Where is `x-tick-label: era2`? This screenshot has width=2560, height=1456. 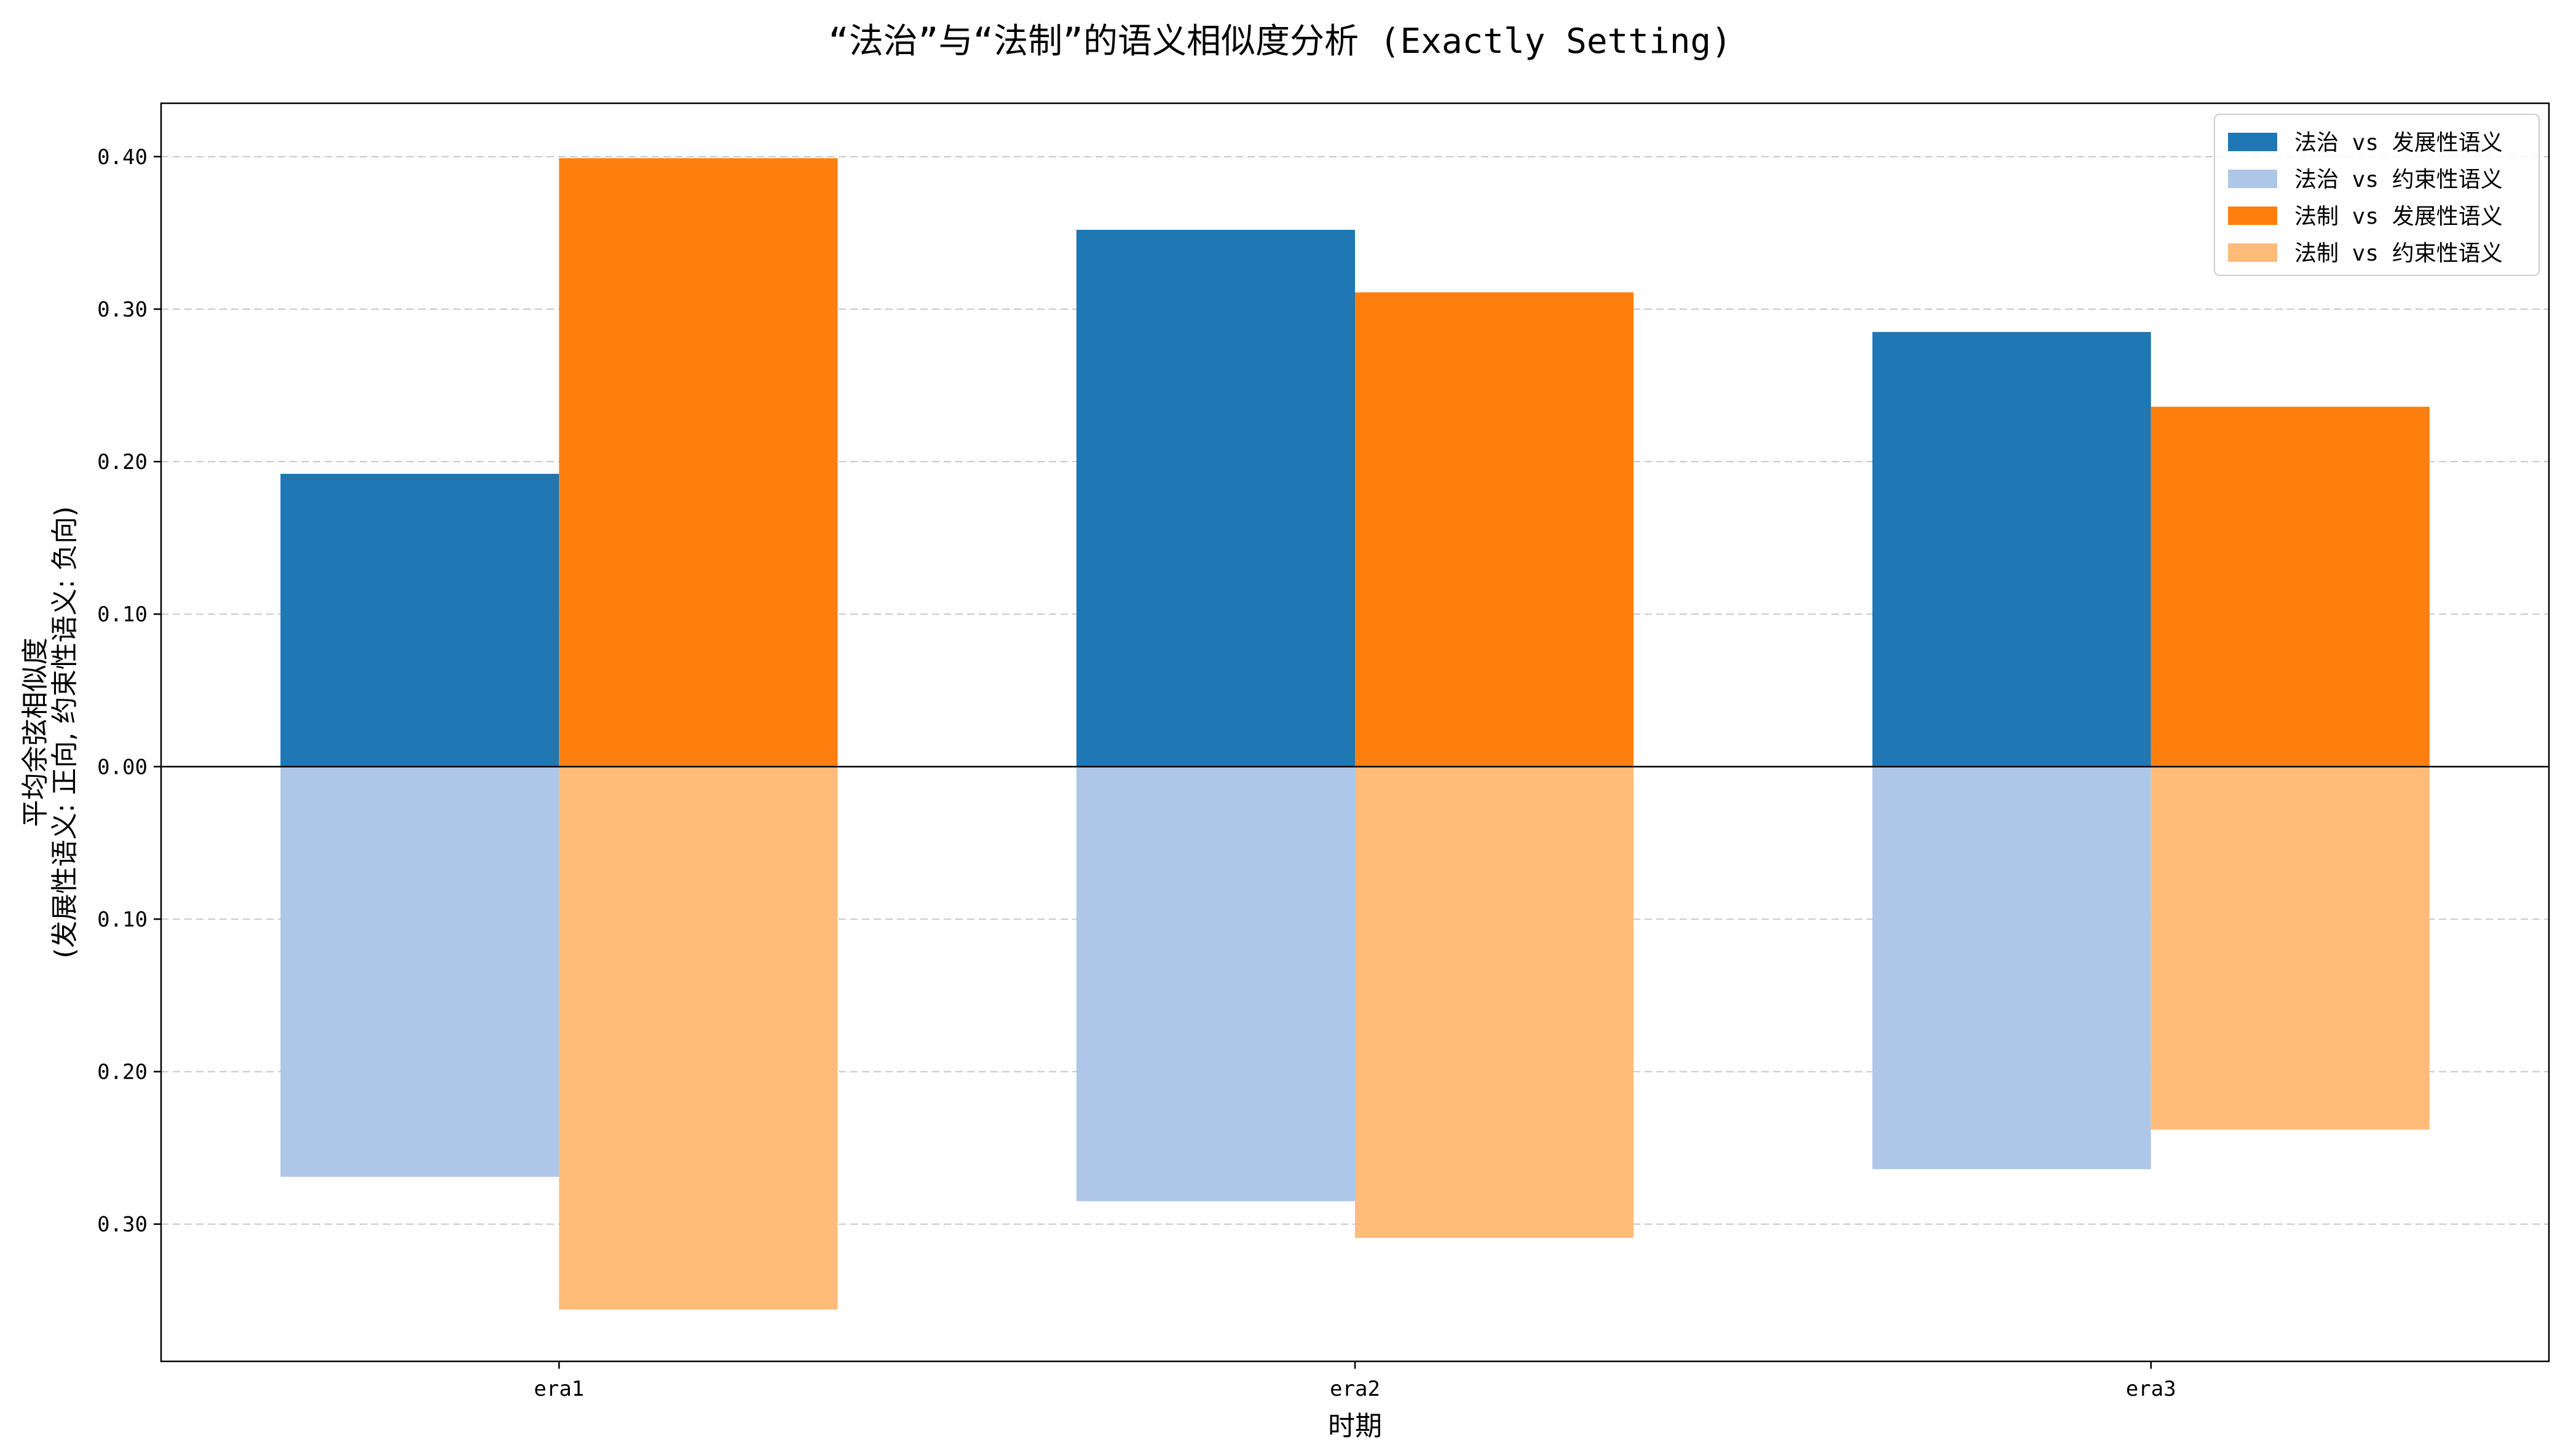 x-tick-label: era2 is located at coordinates (1355, 1389).